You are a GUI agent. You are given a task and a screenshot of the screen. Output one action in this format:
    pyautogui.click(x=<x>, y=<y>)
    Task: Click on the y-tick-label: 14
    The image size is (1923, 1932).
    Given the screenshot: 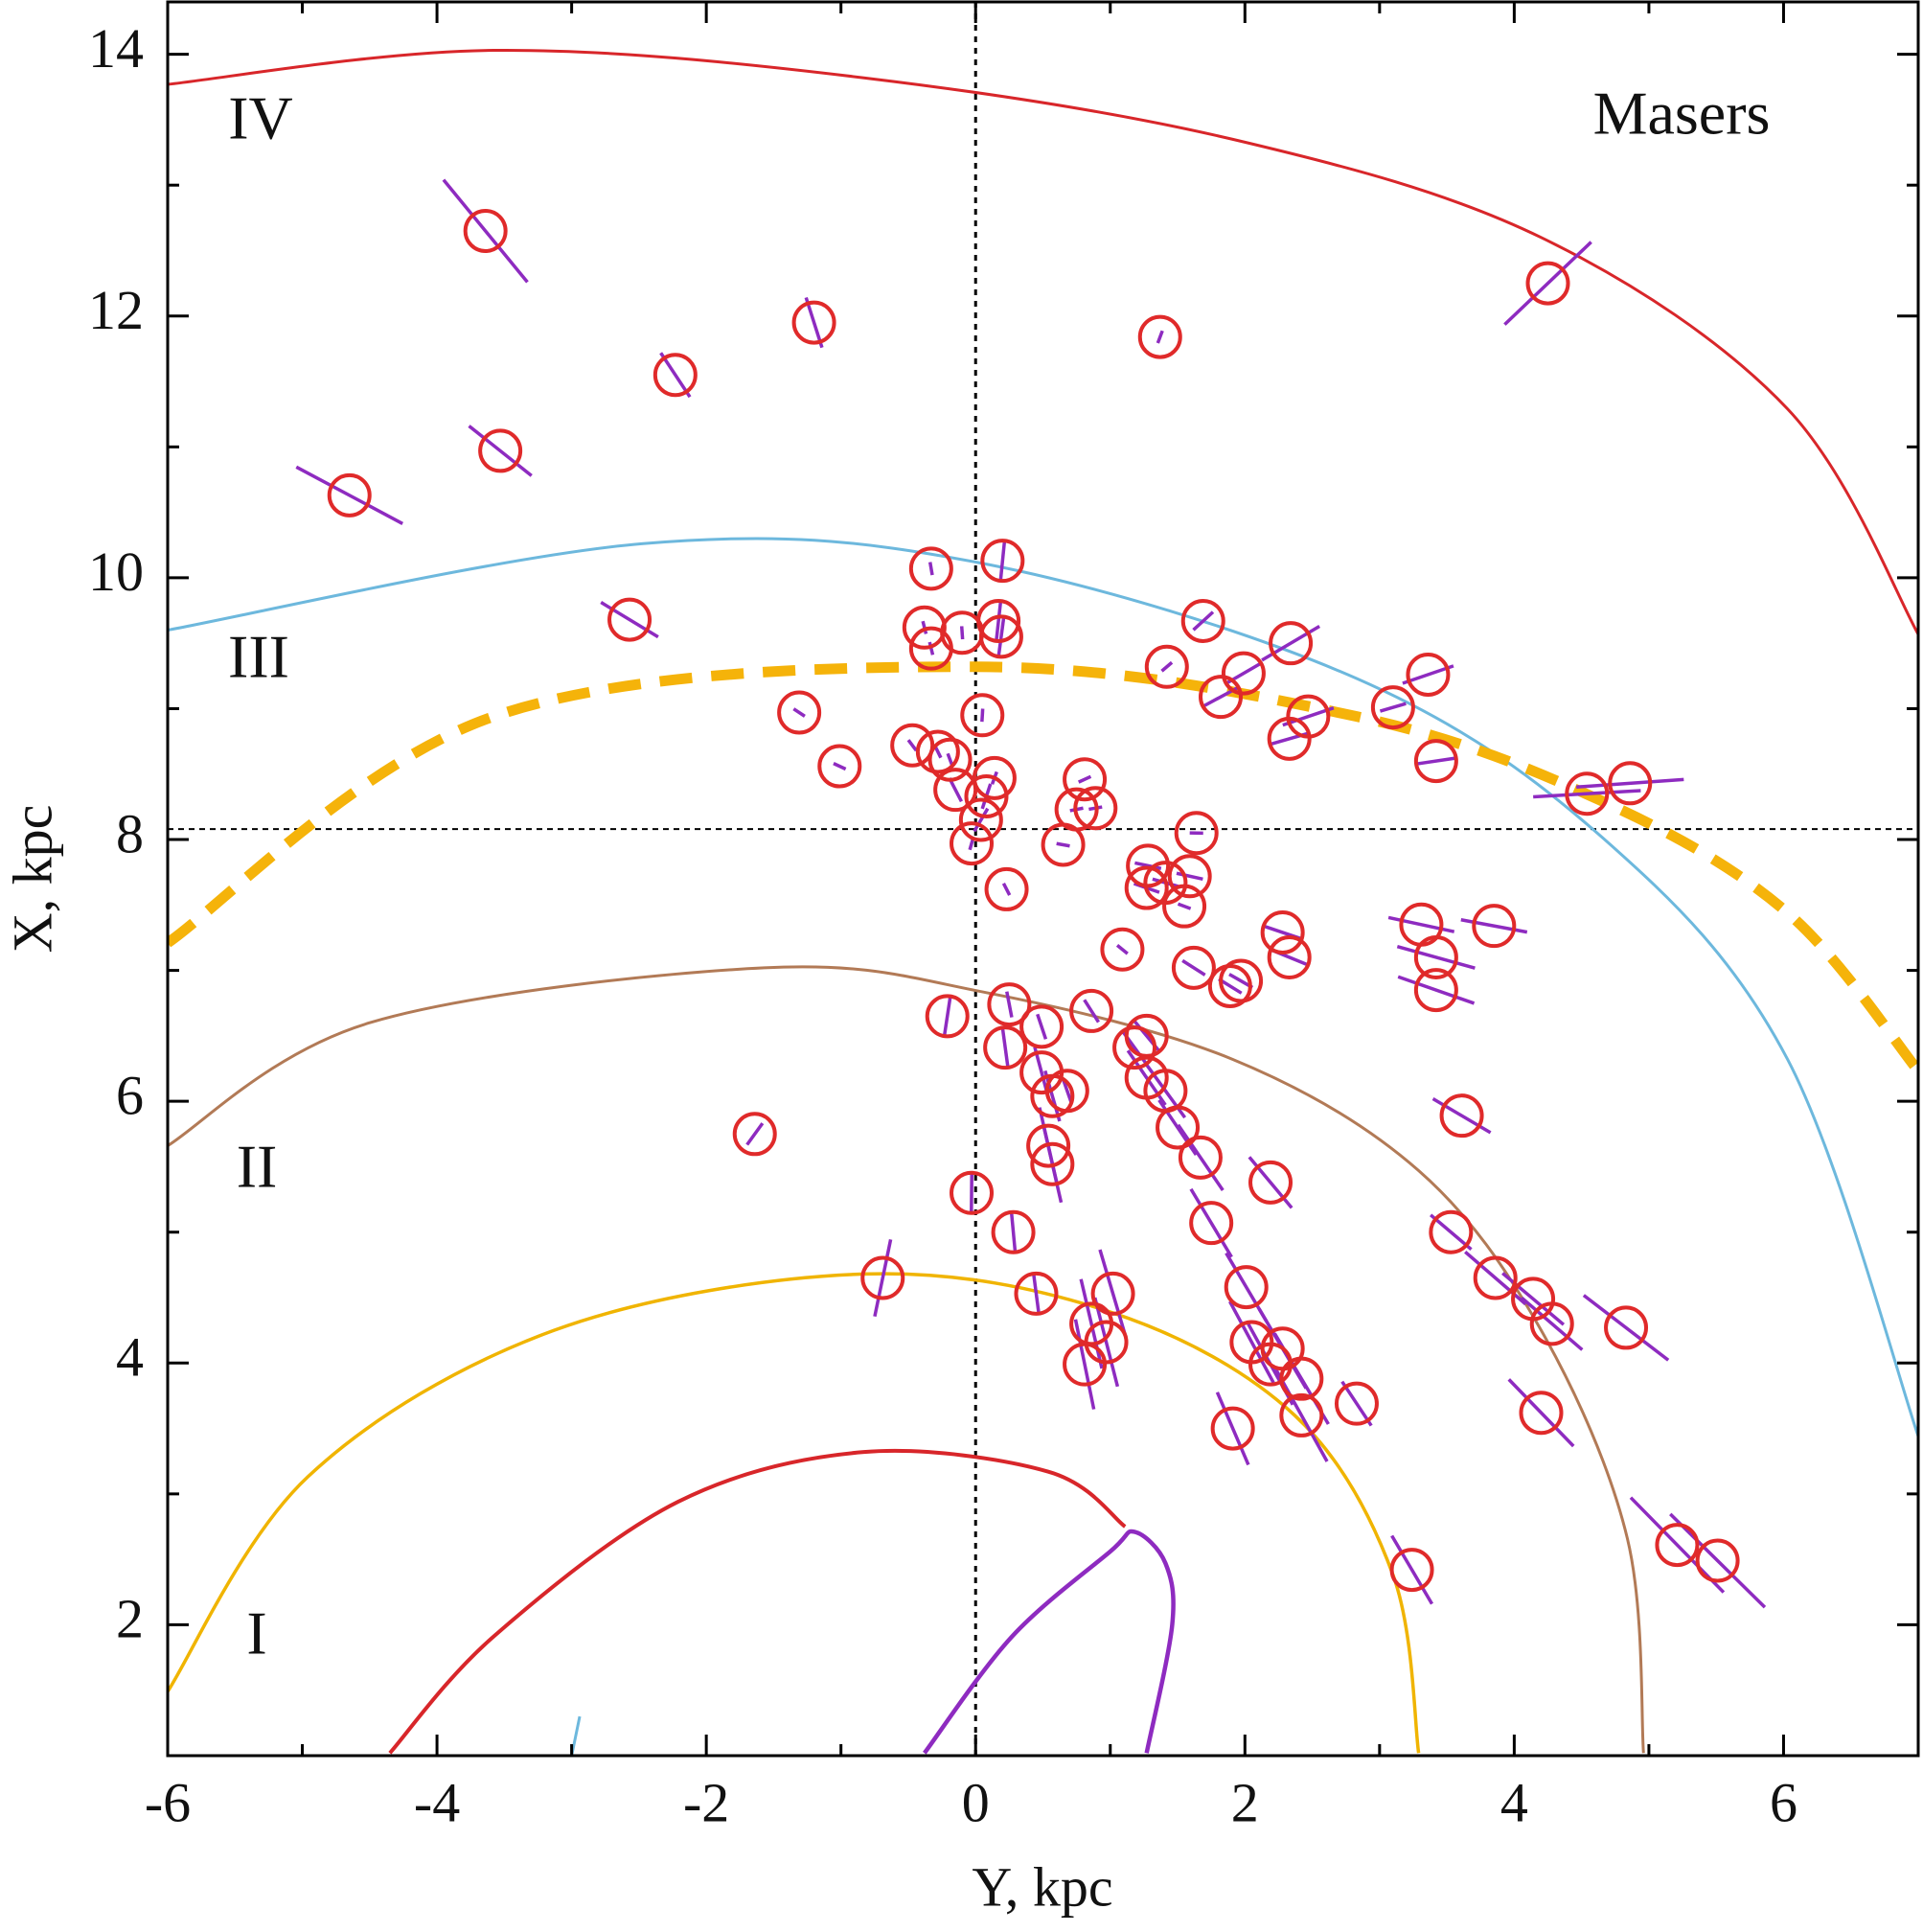 What is the action you would take?
    pyautogui.click(x=116, y=48)
    